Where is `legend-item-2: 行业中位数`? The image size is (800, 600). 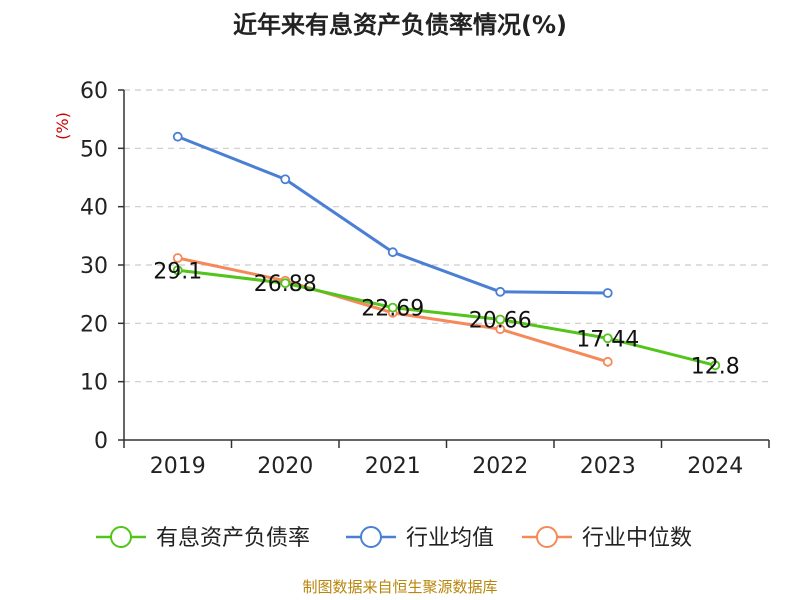 legend-item-2: 行业中位数 is located at coordinates (607, 538).